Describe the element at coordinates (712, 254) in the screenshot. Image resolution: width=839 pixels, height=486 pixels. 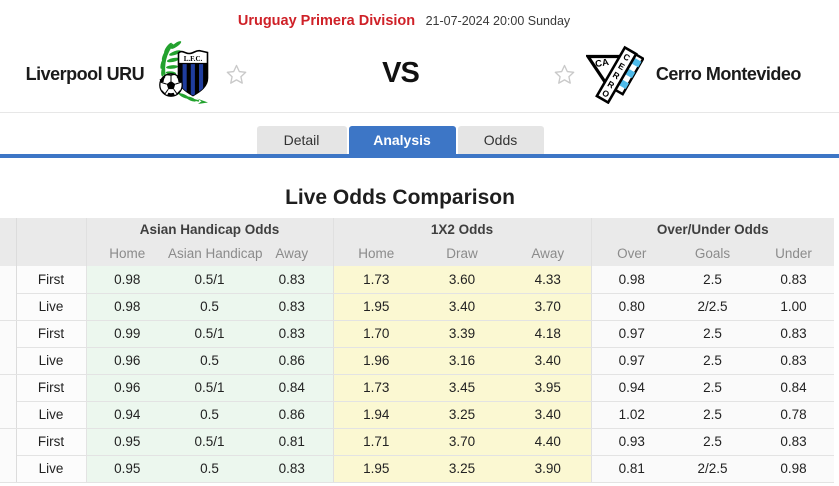
I see `col-header-ou-goals: Goals` at that location.